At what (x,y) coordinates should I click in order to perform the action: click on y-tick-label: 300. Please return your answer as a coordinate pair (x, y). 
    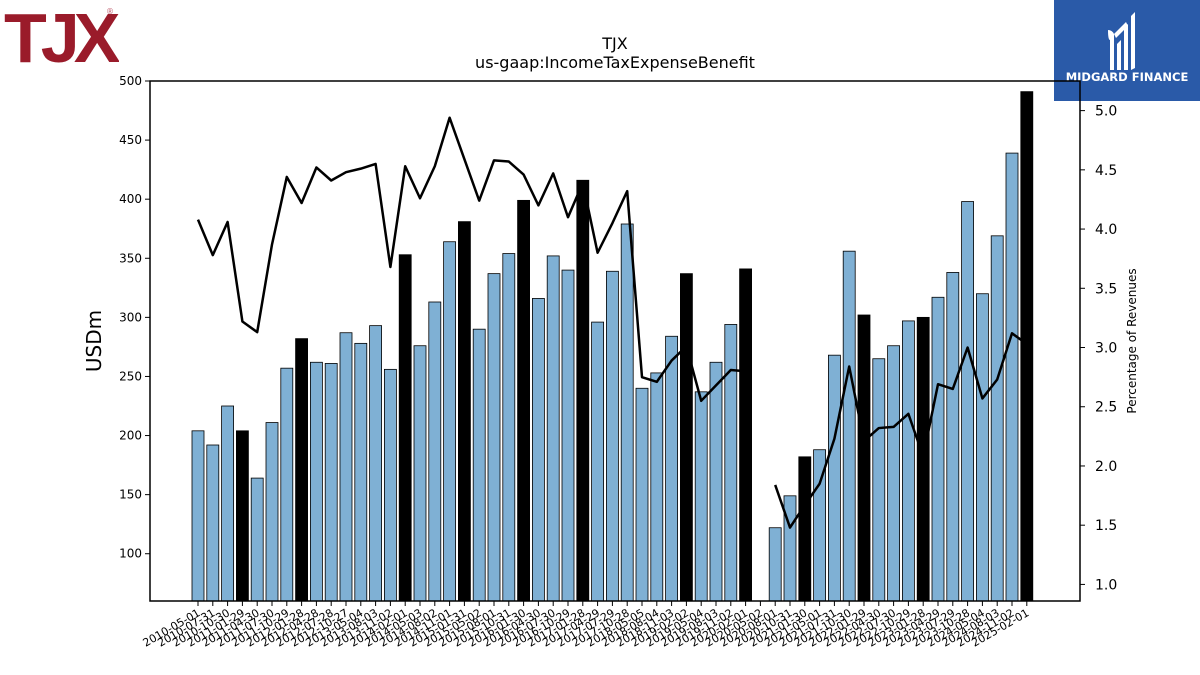
    Looking at the image, I should click on (130, 317).